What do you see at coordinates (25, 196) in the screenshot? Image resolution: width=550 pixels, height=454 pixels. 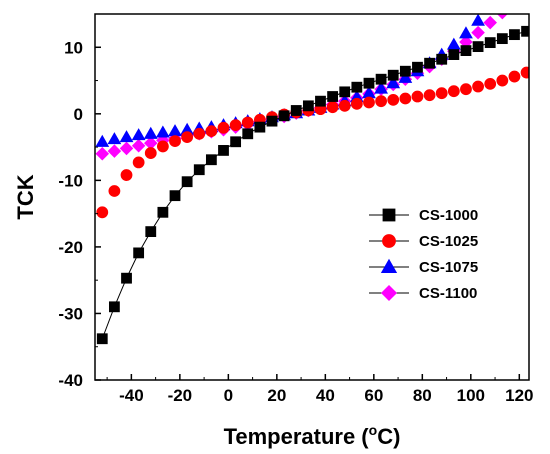 I see `y-axis-title: TCK` at bounding box center [25, 196].